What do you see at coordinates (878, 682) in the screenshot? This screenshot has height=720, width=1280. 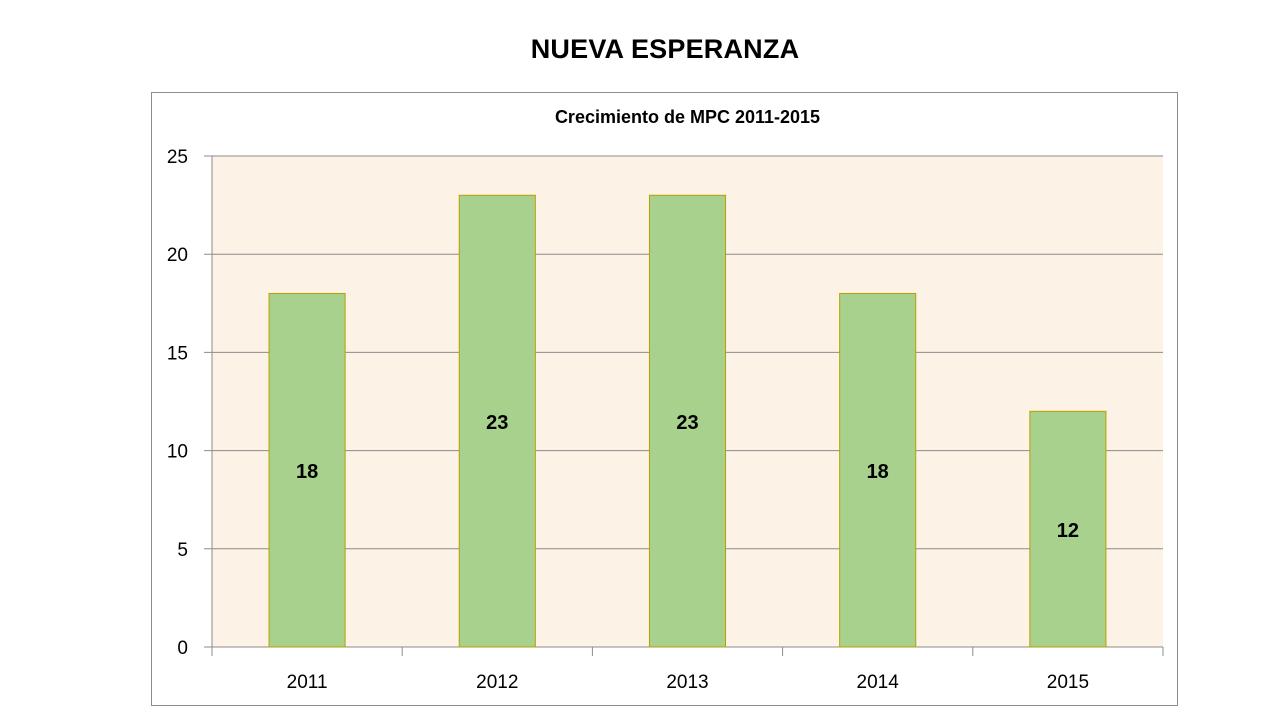 I see `x-tick-label: 2014` at bounding box center [878, 682].